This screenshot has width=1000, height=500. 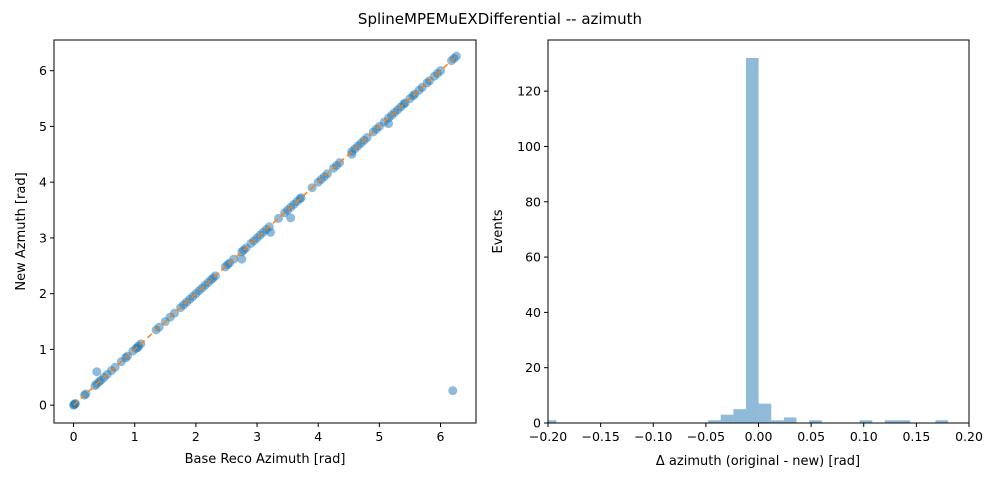 What do you see at coordinates (600, 436) in the screenshot?
I see `histogram-x-tick-label: −0.15` at bounding box center [600, 436].